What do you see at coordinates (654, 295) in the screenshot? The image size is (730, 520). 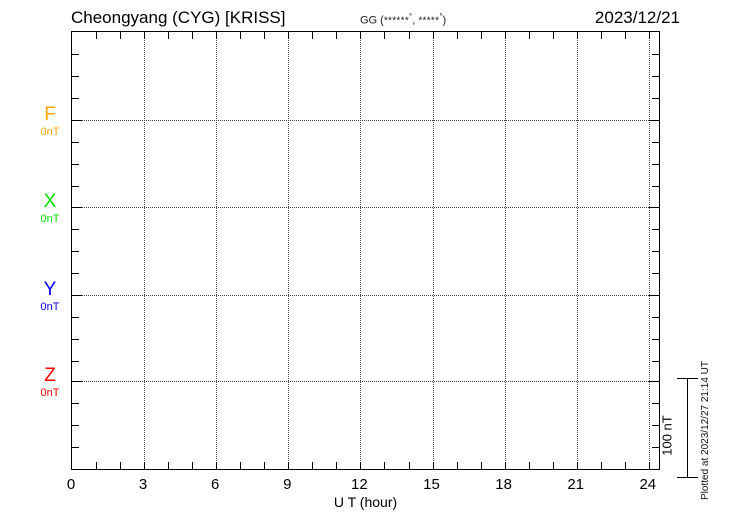 I see `axis-tick-right-major-y` at bounding box center [654, 295].